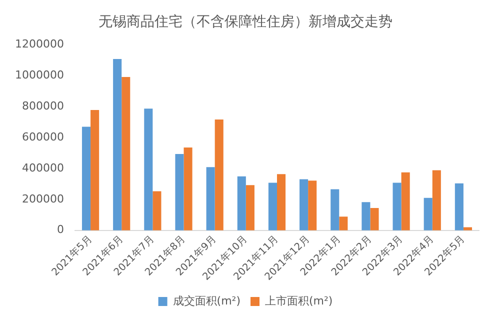 The image size is (499, 325). Describe the element at coordinates (39, 75) in the screenshot. I see `y-tick-label: 1000000` at that location.